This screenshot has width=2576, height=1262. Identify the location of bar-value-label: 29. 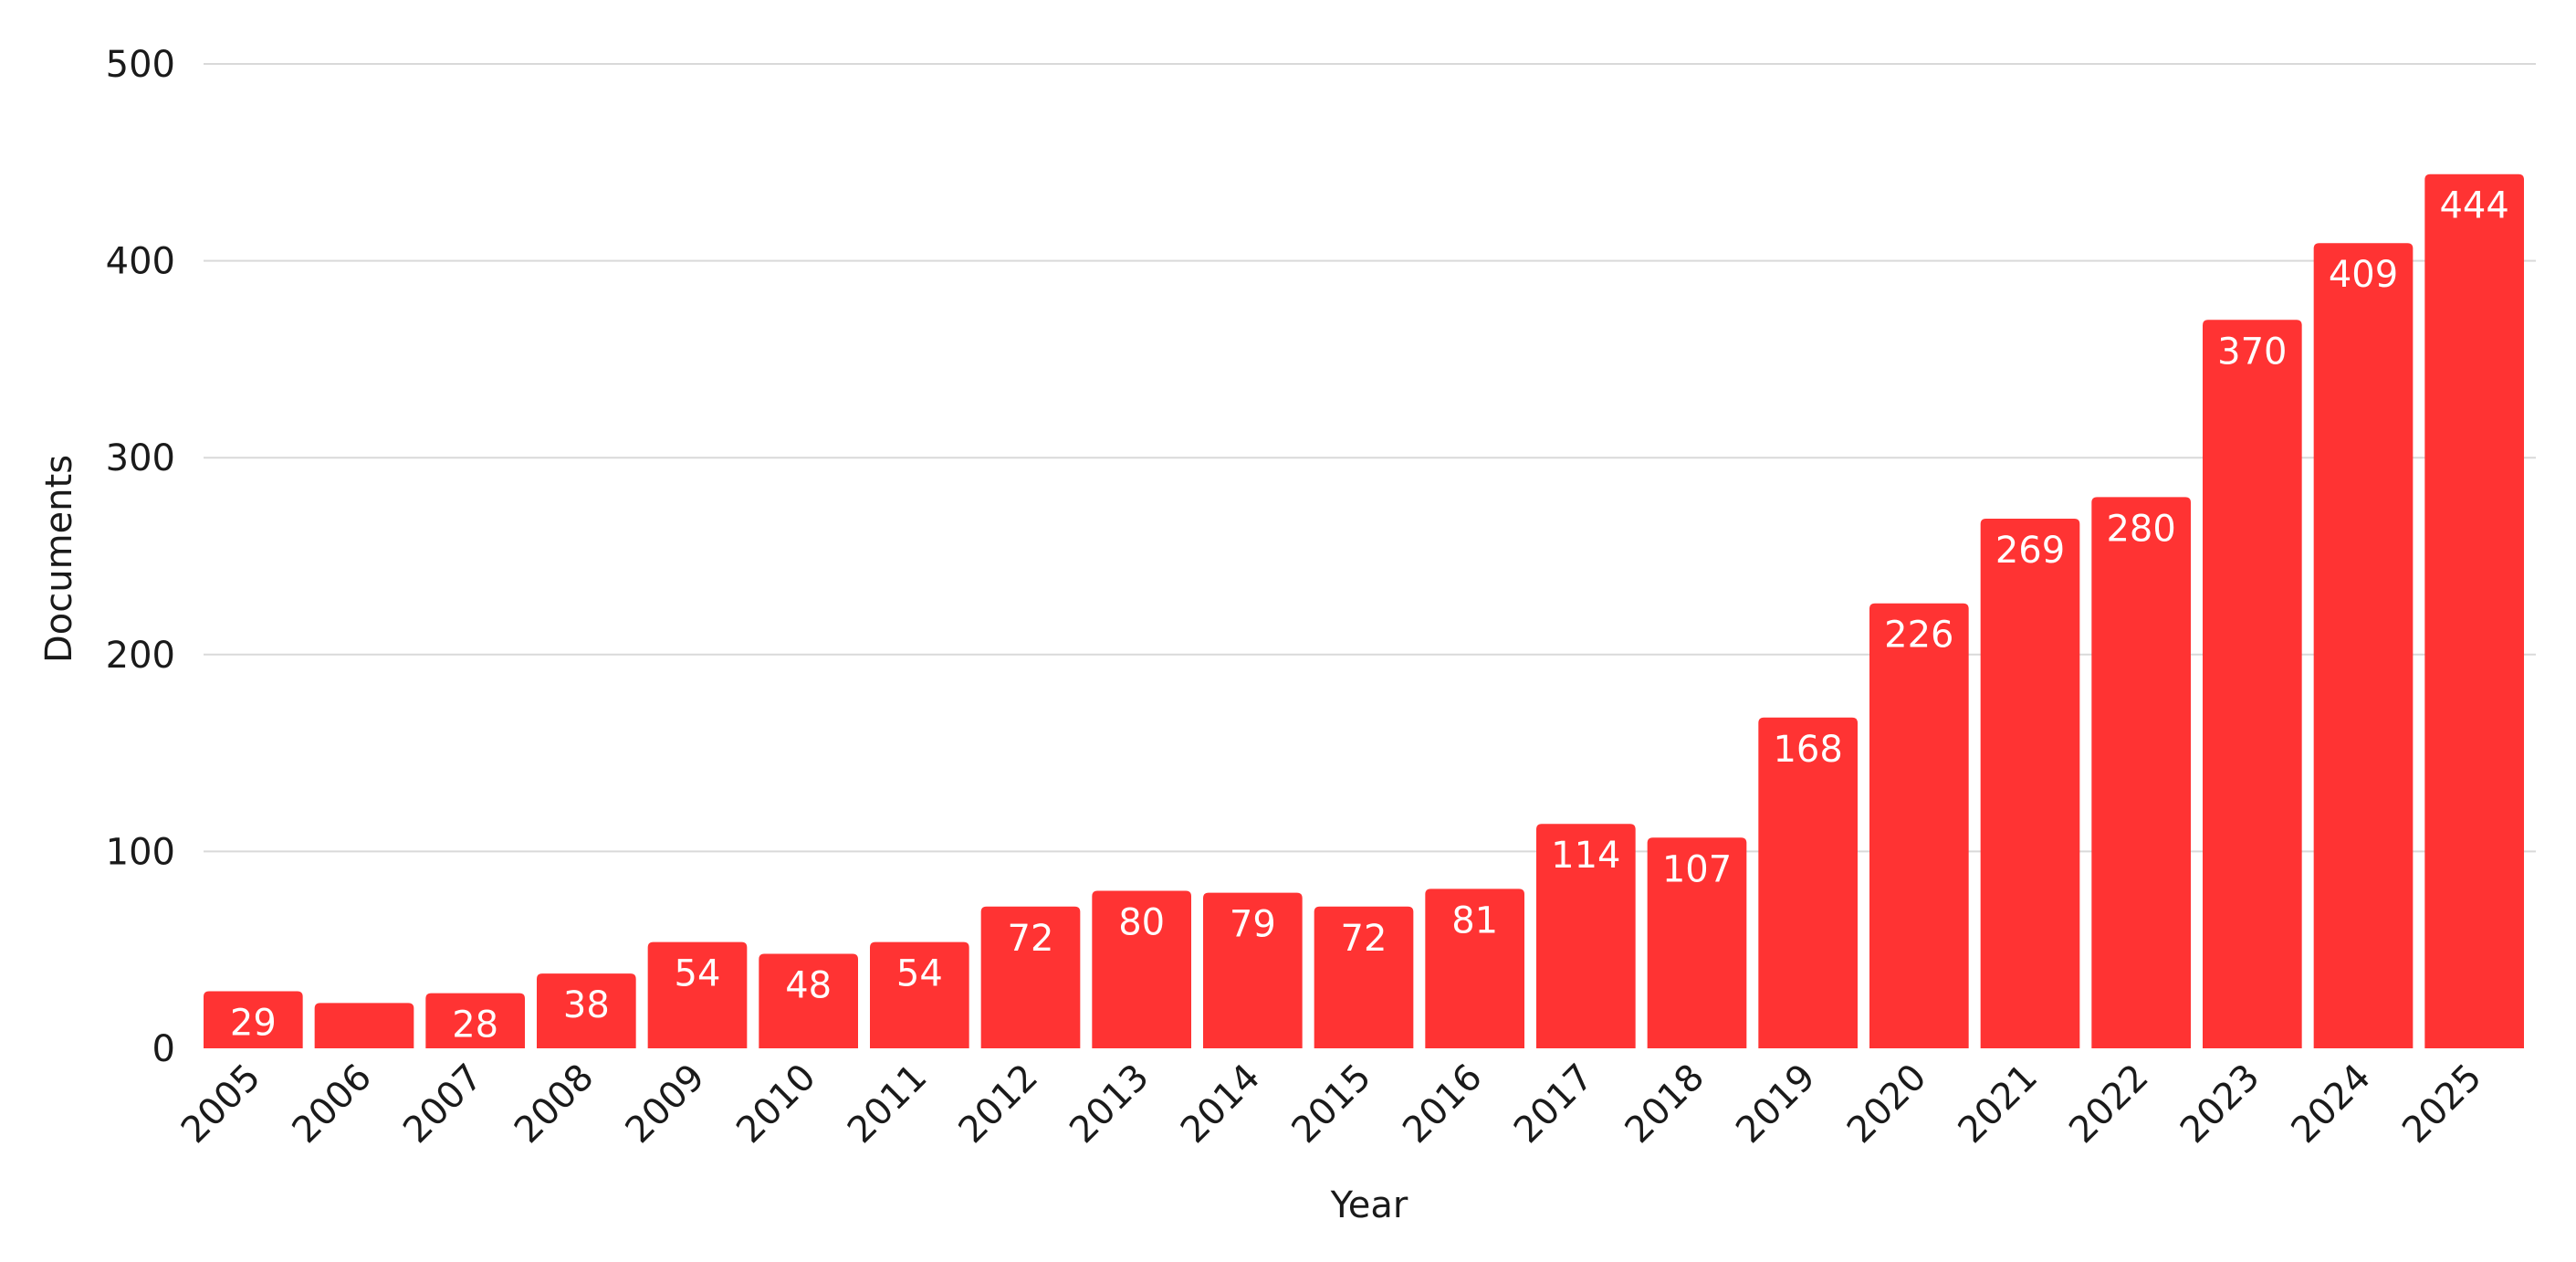
(253, 1023).